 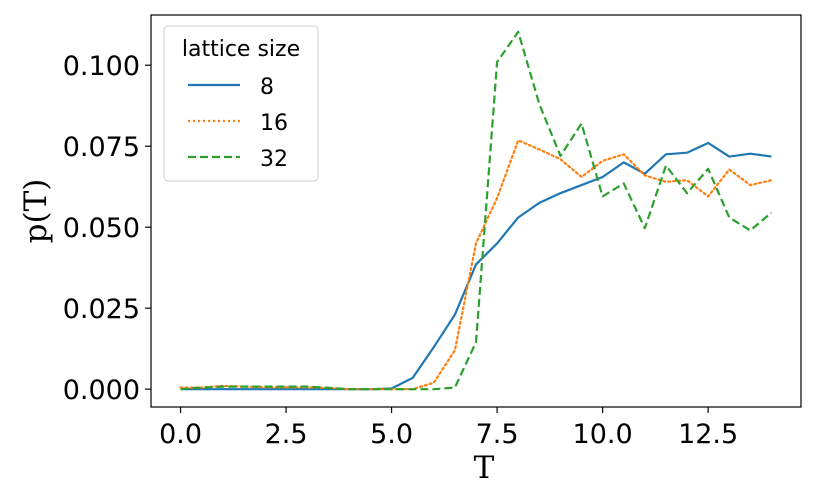 I want to click on y-tick-label: 0.050, so click(x=101, y=228).